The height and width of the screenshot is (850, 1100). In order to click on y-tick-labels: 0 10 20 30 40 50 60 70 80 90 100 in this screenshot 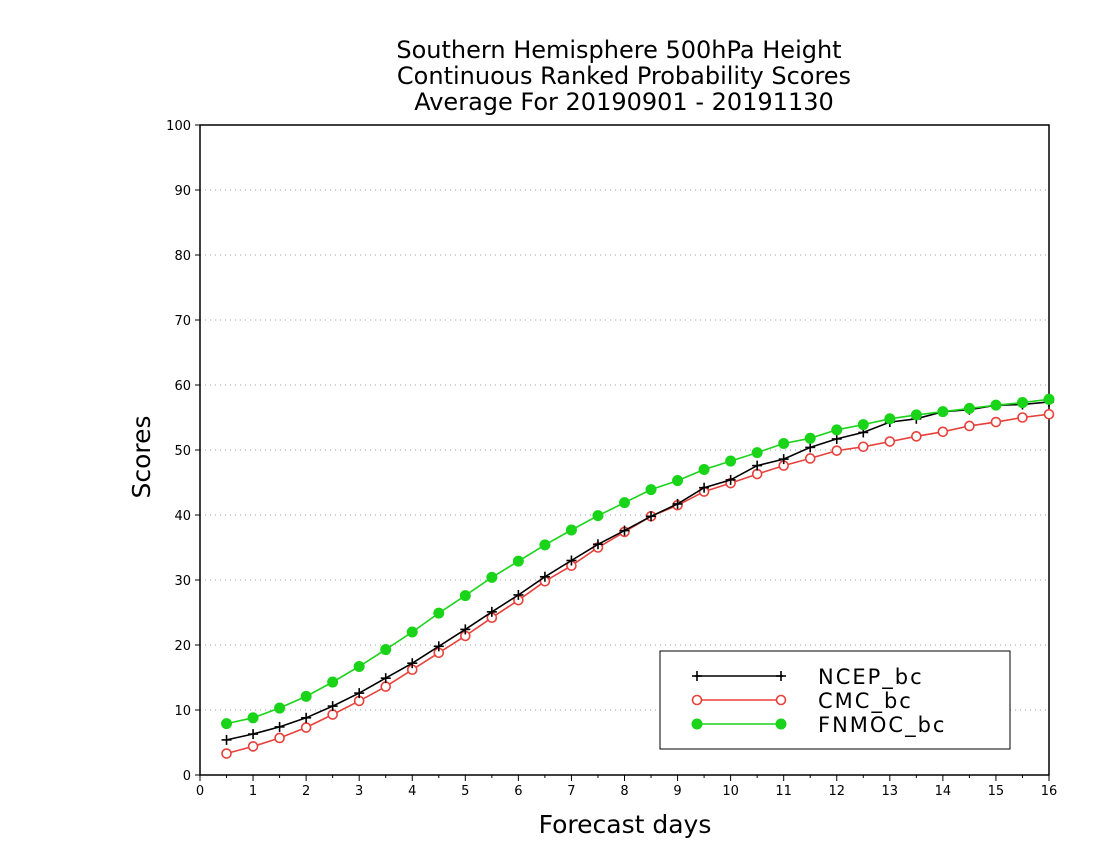, I will do `click(178, 451)`.